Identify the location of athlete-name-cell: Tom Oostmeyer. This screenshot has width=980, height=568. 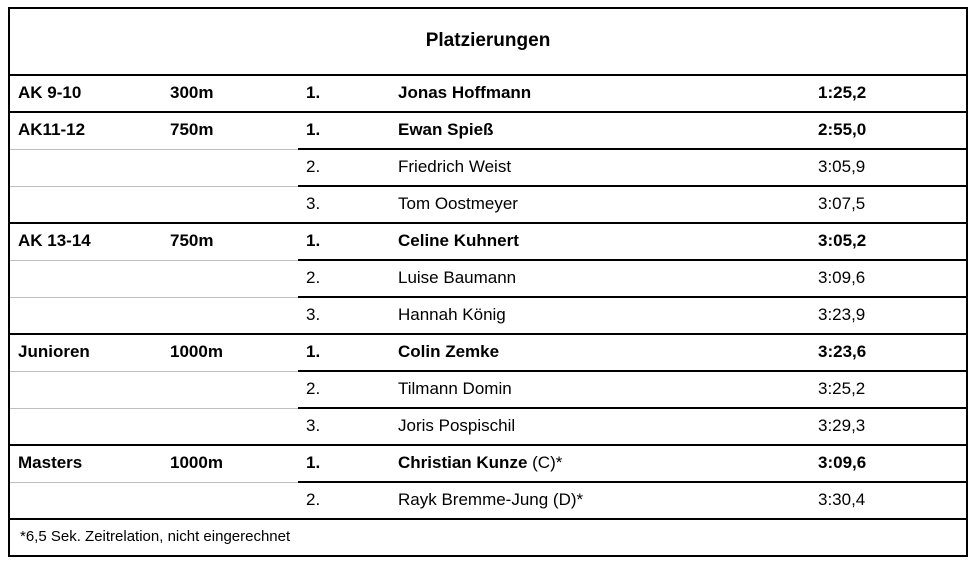
(600, 204).